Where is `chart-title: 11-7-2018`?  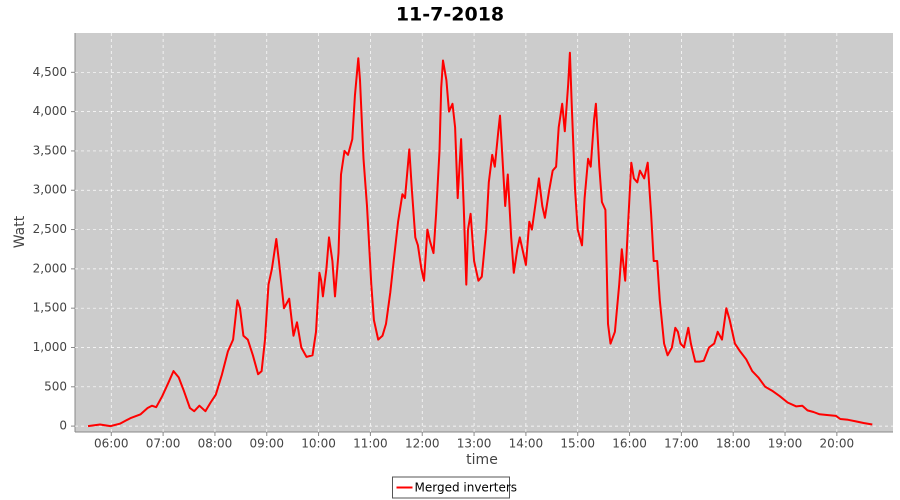
chart-title: 11-7-2018 is located at coordinates (450, 15).